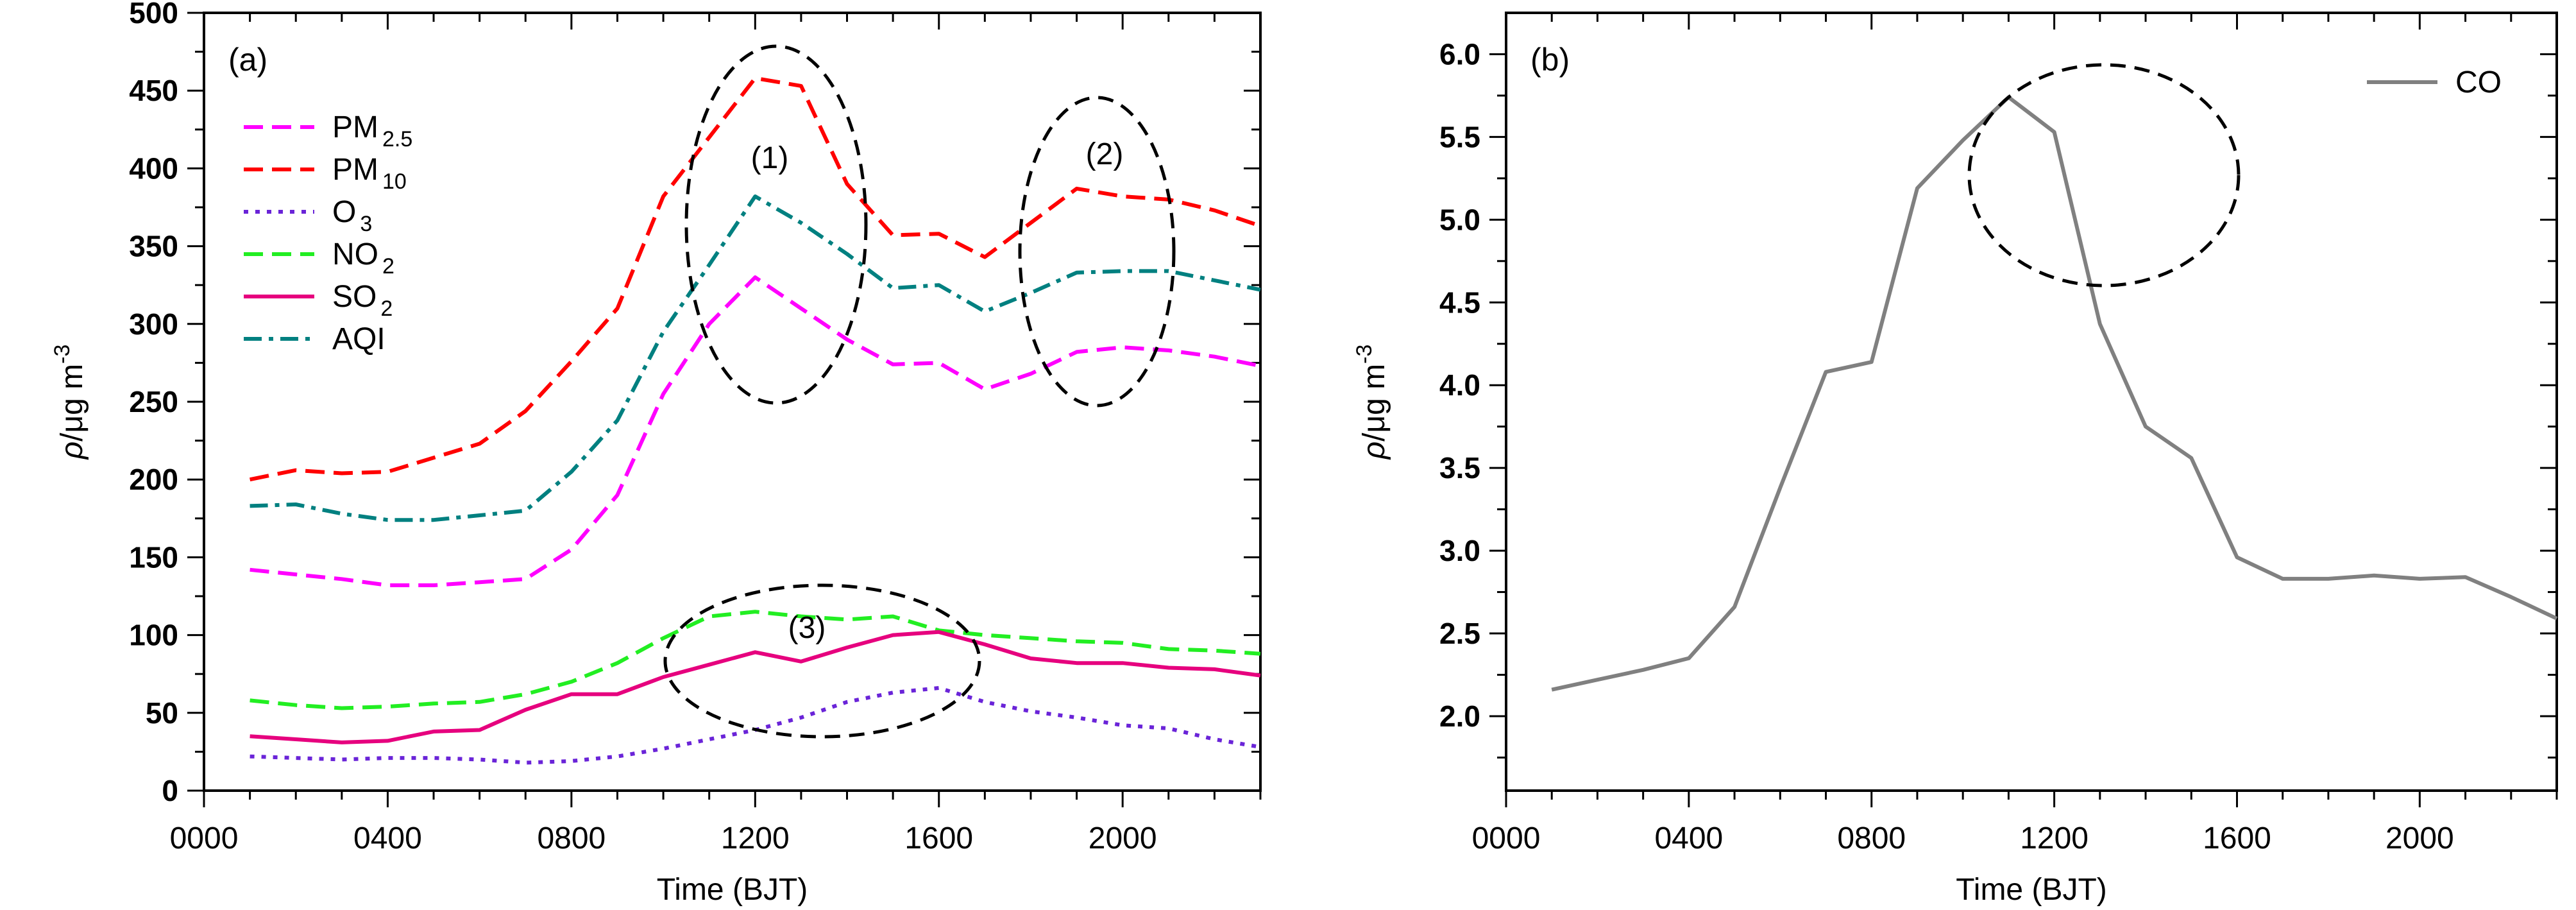 The image size is (2576, 910). Describe the element at coordinates (153, 15) in the screenshot. I see `y-tick-label: 500` at that location.